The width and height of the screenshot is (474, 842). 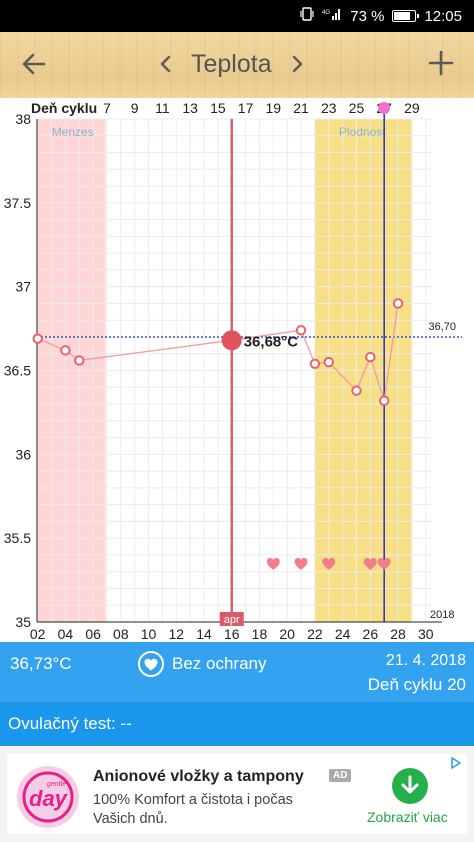 I want to click on x-tick-label: 14, so click(x=204, y=634).